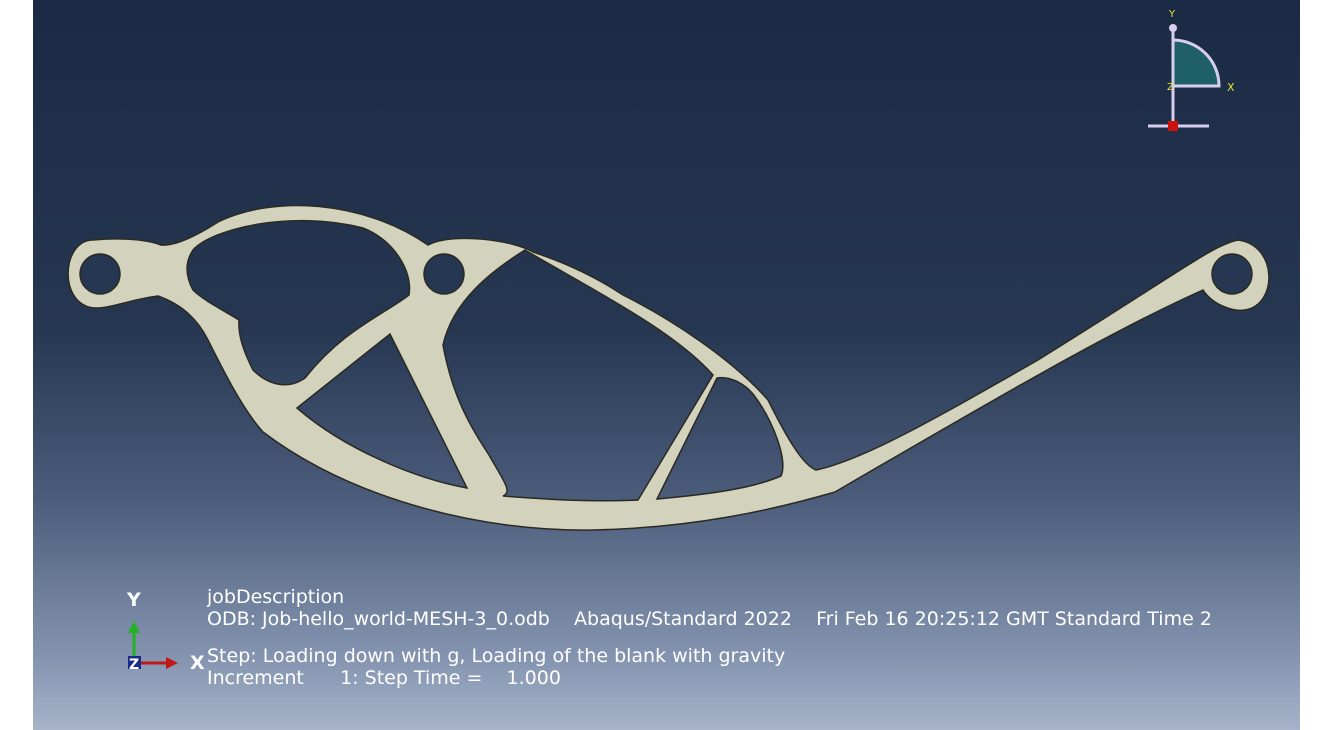 The width and height of the screenshot is (1334, 730). What do you see at coordinates (100, 274) in the screenshot?
I see `left-hole` at bounding box center [100, 274].